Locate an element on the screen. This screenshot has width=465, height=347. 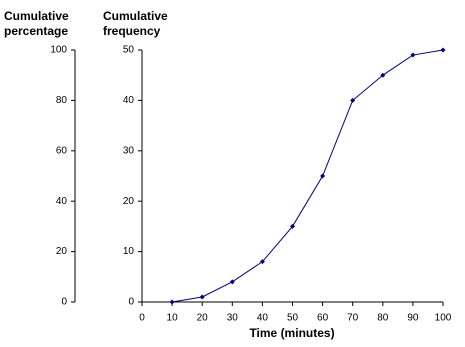
y2-tick-label: 100 is located at coordinates (58, 50).